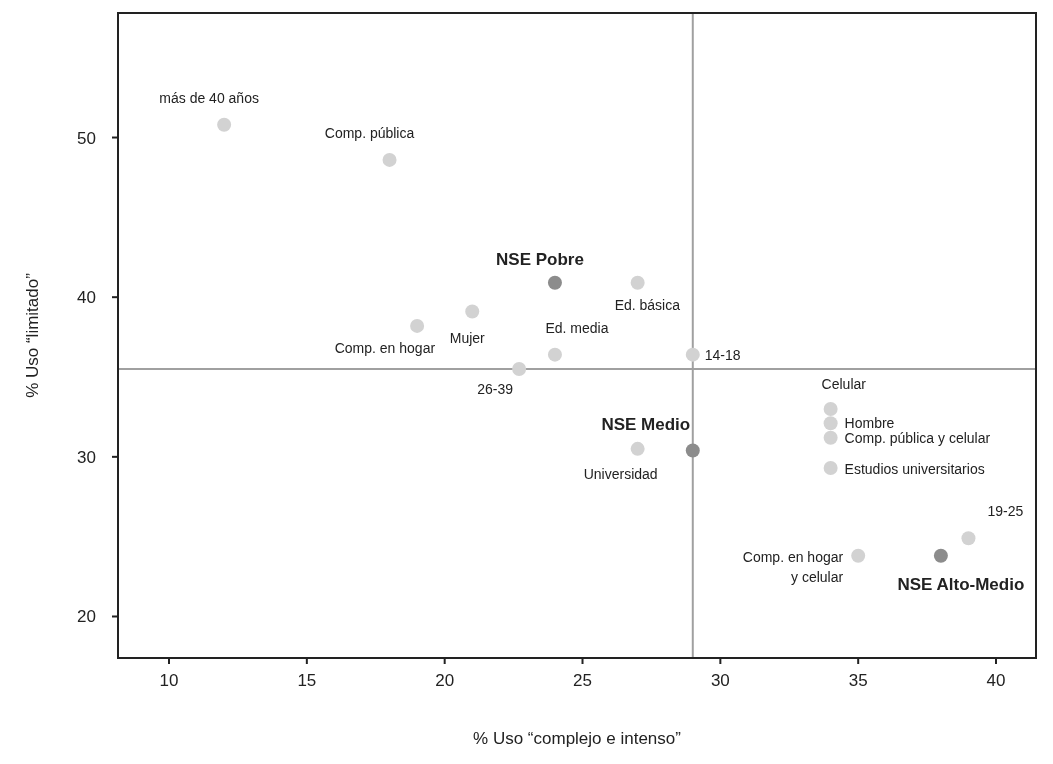 The width and height of the screenshot is (1053, 764). I want to click on y-tick-label: 40, so click(86, 298).